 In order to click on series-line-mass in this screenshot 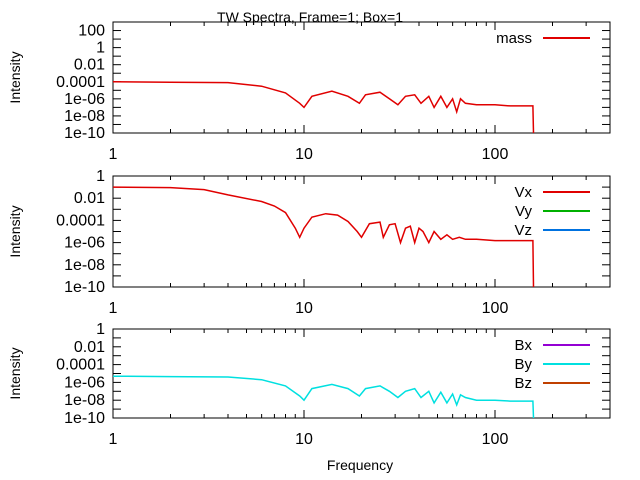, I will do `click(323, 107)`.